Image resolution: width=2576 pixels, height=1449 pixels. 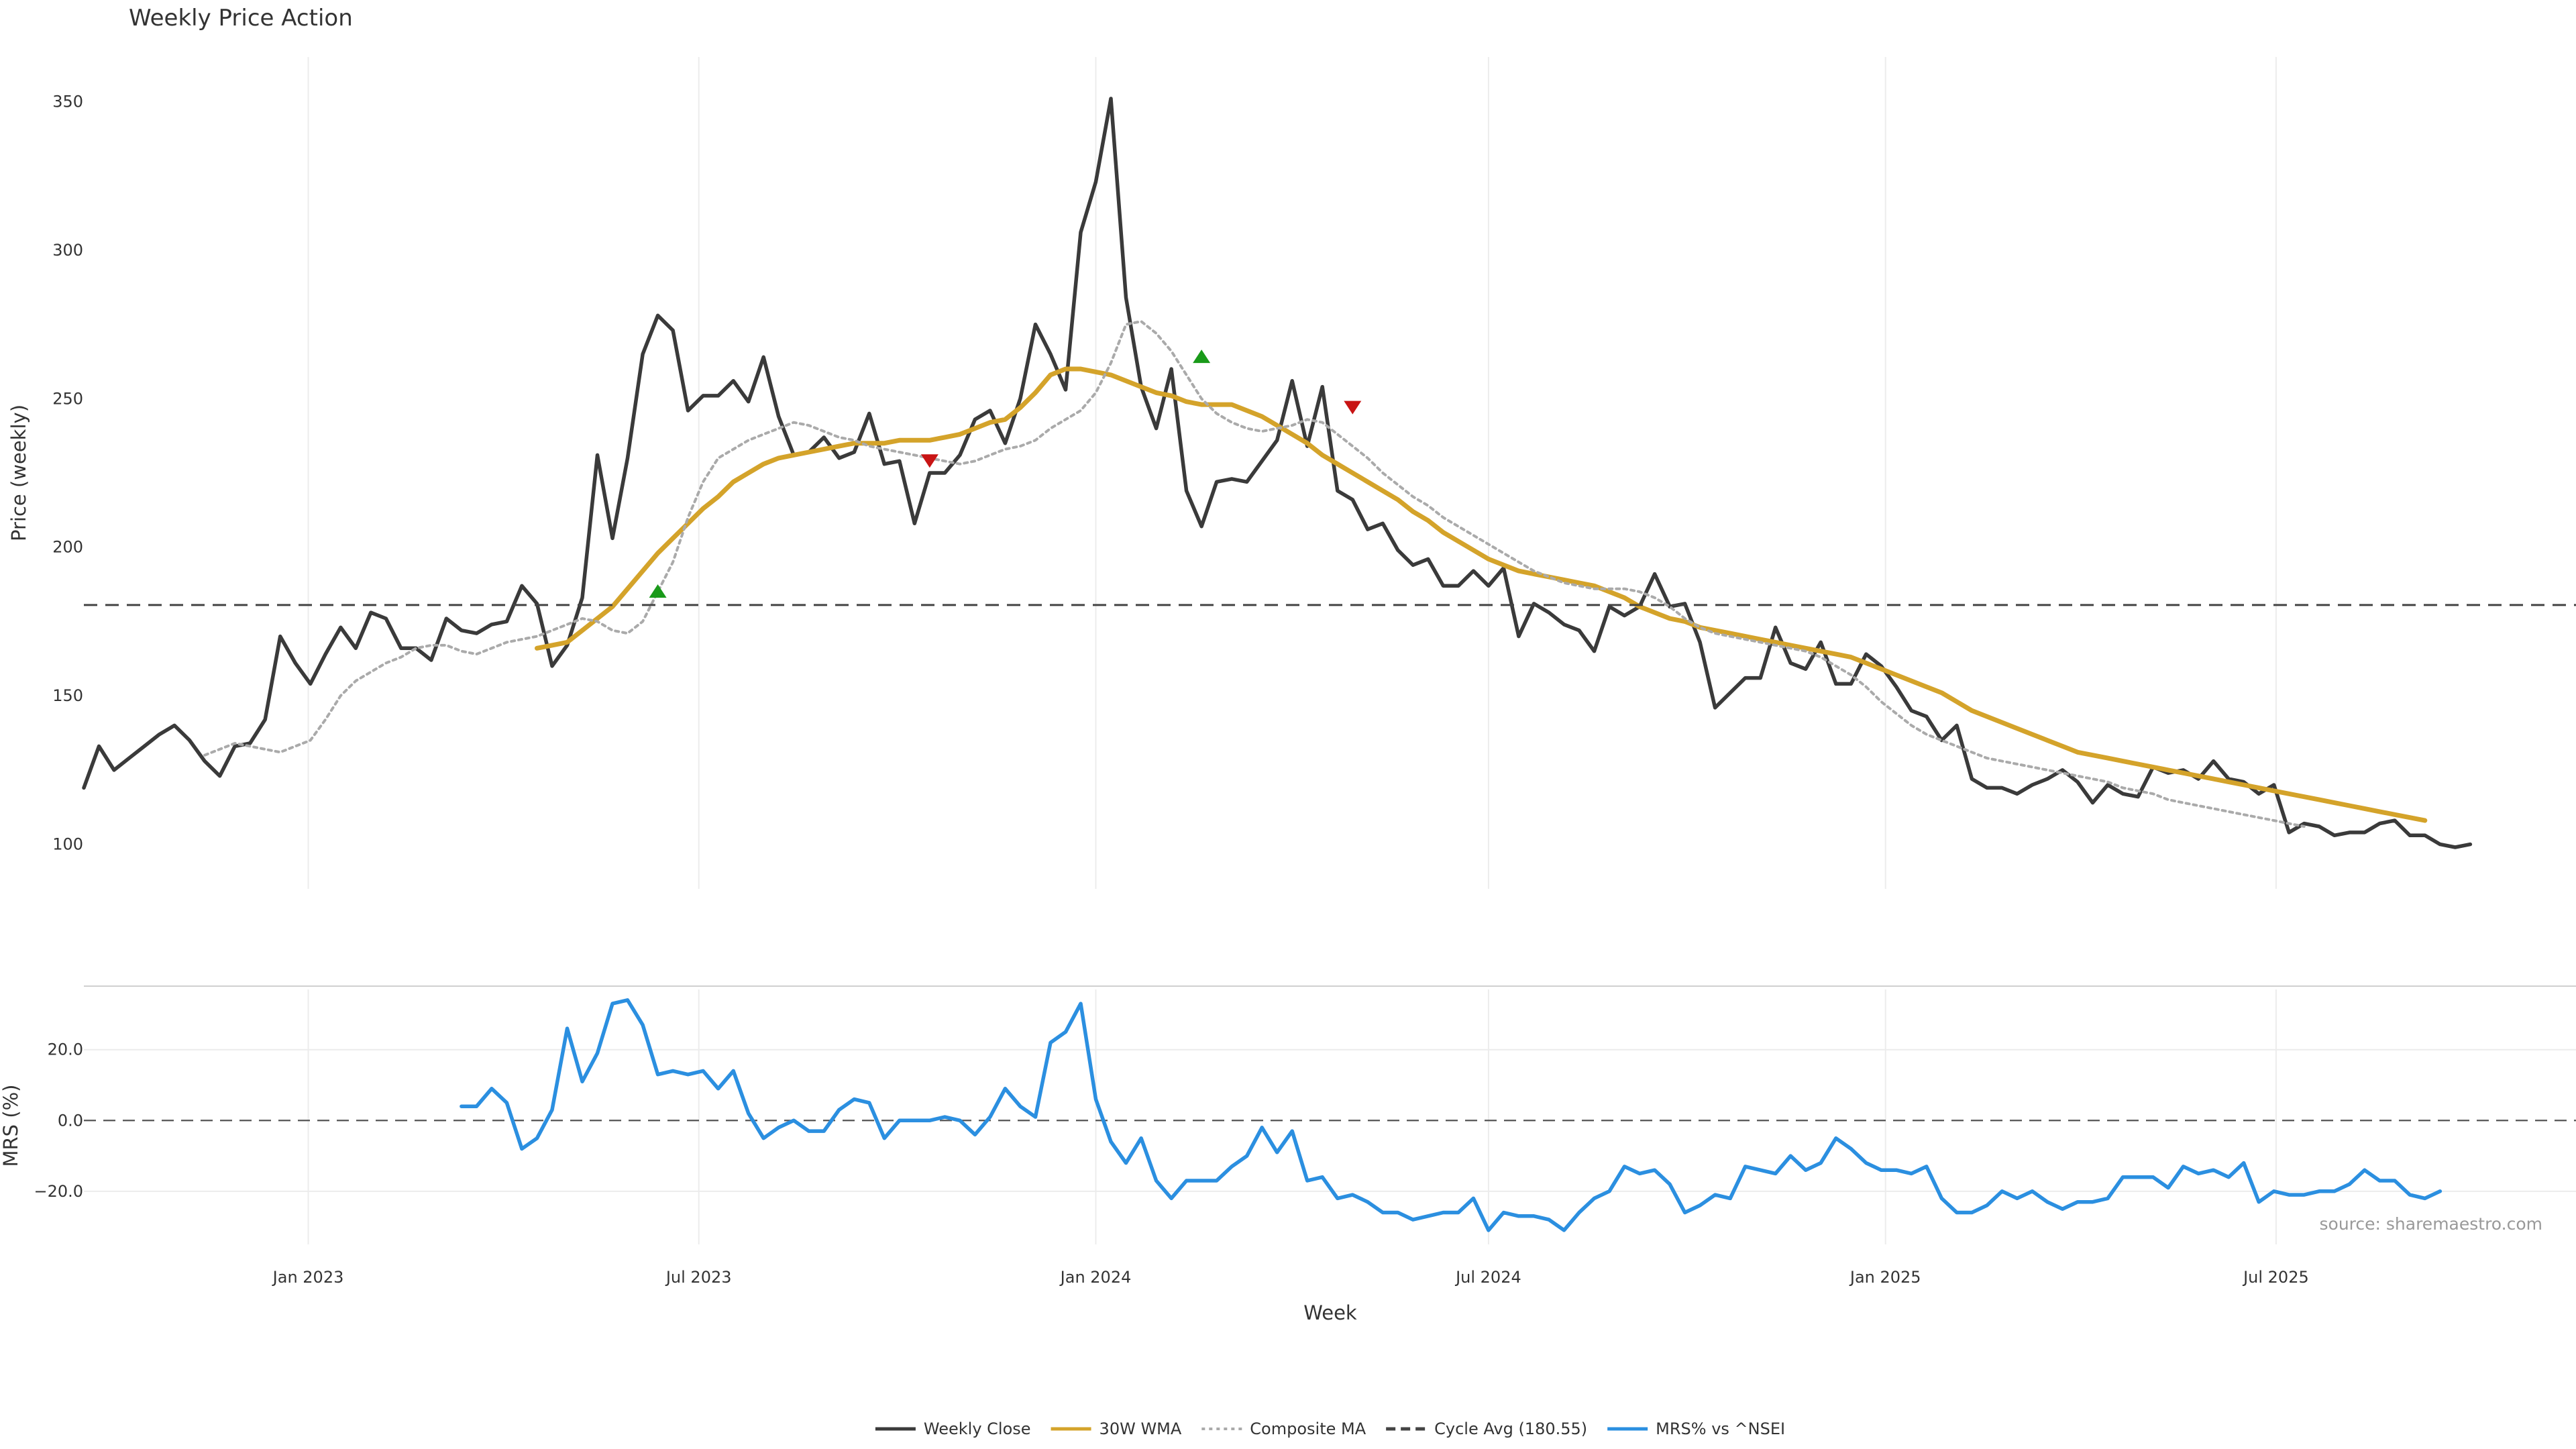 What do you see at coordinates (67, 101) in the screenshot?
I see `price-y-tick-label: 350` at bounding box center [67, 101].